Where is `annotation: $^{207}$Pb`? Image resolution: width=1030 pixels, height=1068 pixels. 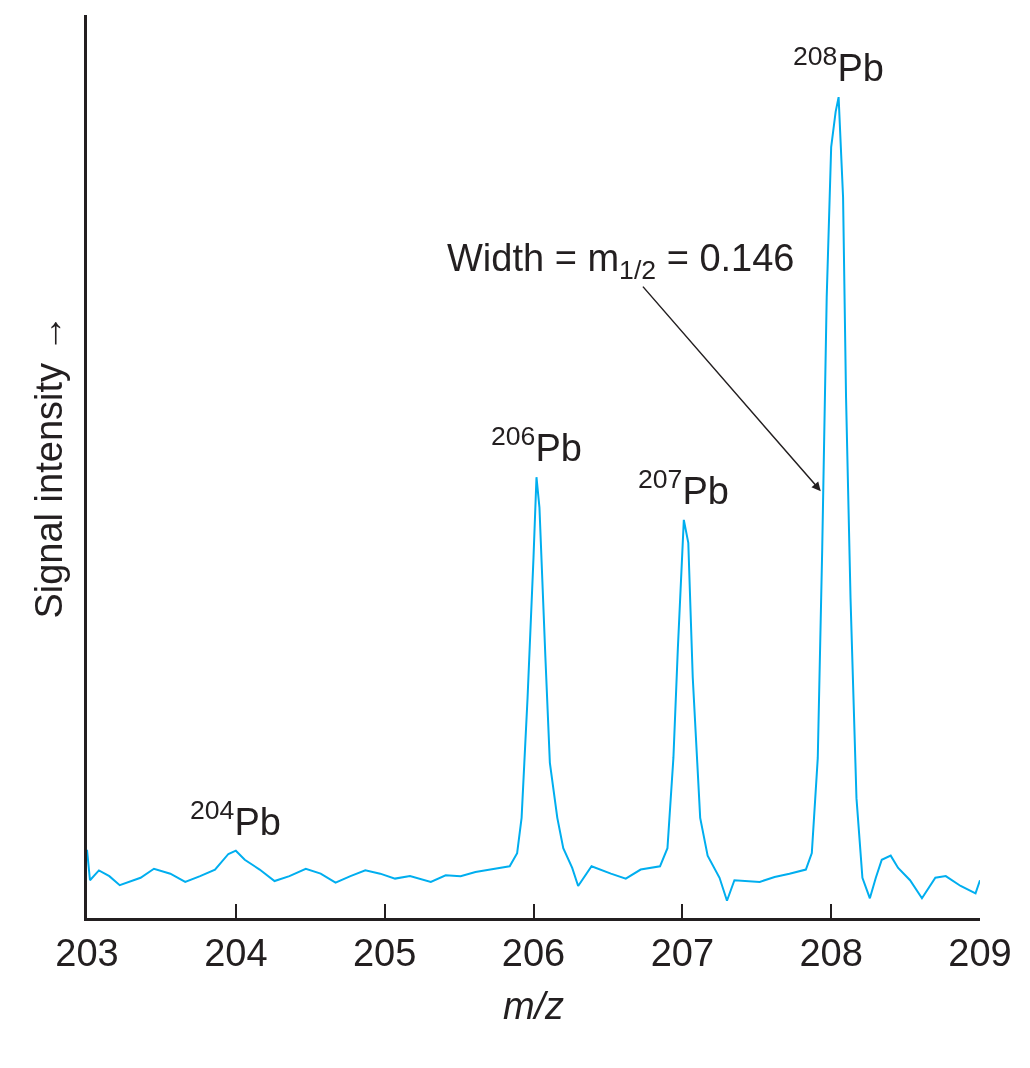 annotation: $^{207}$Pb is located at coordinates (683, 488).